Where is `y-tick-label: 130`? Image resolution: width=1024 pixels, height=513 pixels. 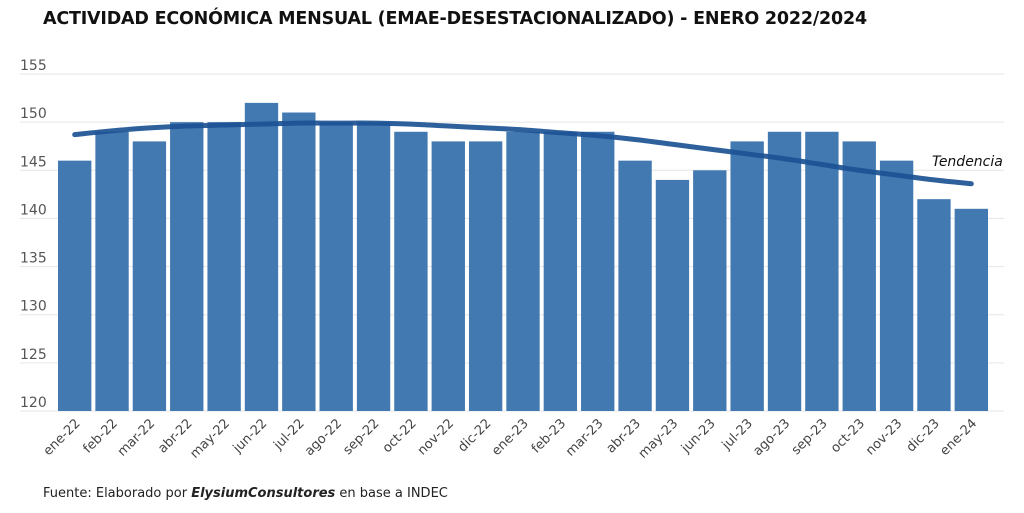 y-tick-label: 130 is located at coordinates (33, 307).